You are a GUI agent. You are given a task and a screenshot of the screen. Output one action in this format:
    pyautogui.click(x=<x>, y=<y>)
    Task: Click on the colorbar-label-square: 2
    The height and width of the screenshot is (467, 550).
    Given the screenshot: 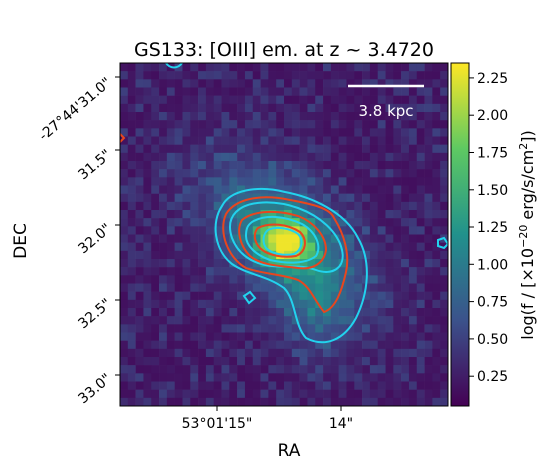 What is the action you would take?
    pyautogui.click(x=523, y=146)
    